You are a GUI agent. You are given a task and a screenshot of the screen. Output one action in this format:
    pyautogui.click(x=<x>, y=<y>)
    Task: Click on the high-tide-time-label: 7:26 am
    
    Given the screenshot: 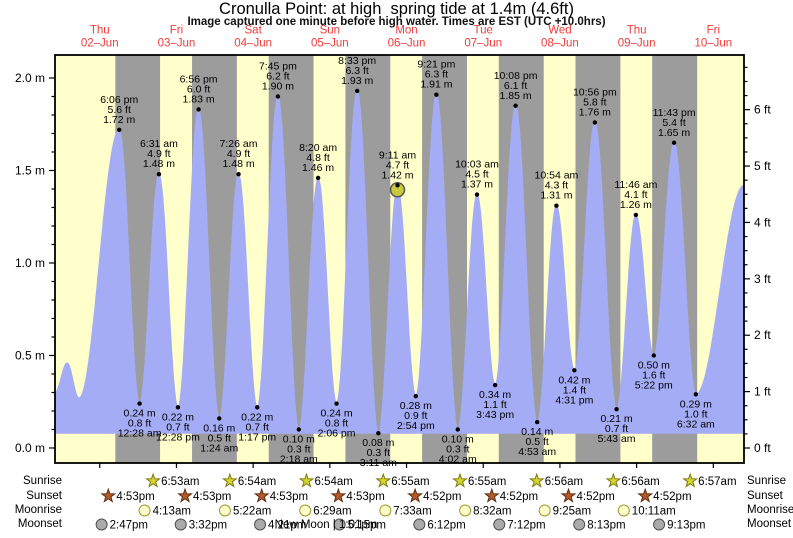 What is the action you would take?
    pyautogui.click(x=239, y=144)
    